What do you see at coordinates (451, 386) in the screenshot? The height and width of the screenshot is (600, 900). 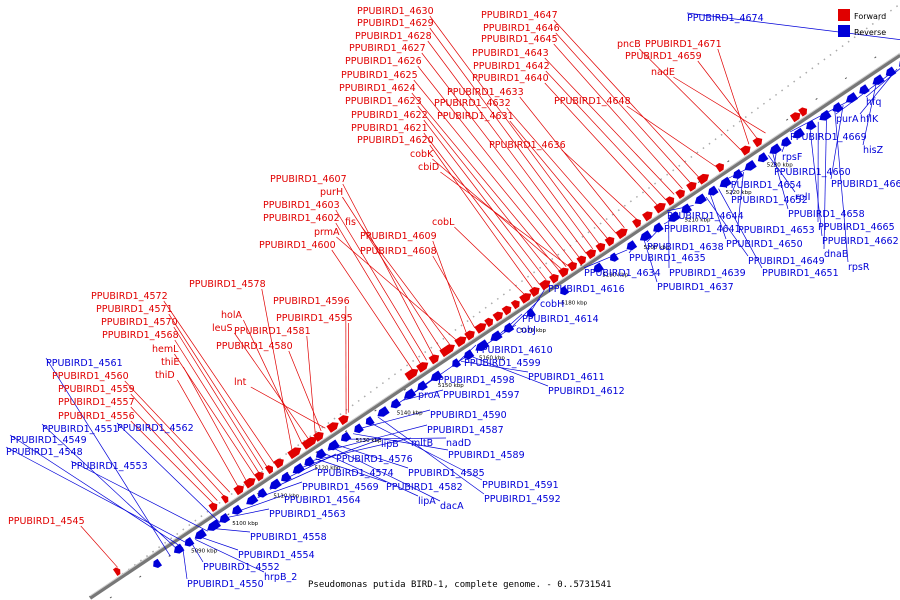 I see `tick-label: 5150 kbp` at bounding box center [451, 386].